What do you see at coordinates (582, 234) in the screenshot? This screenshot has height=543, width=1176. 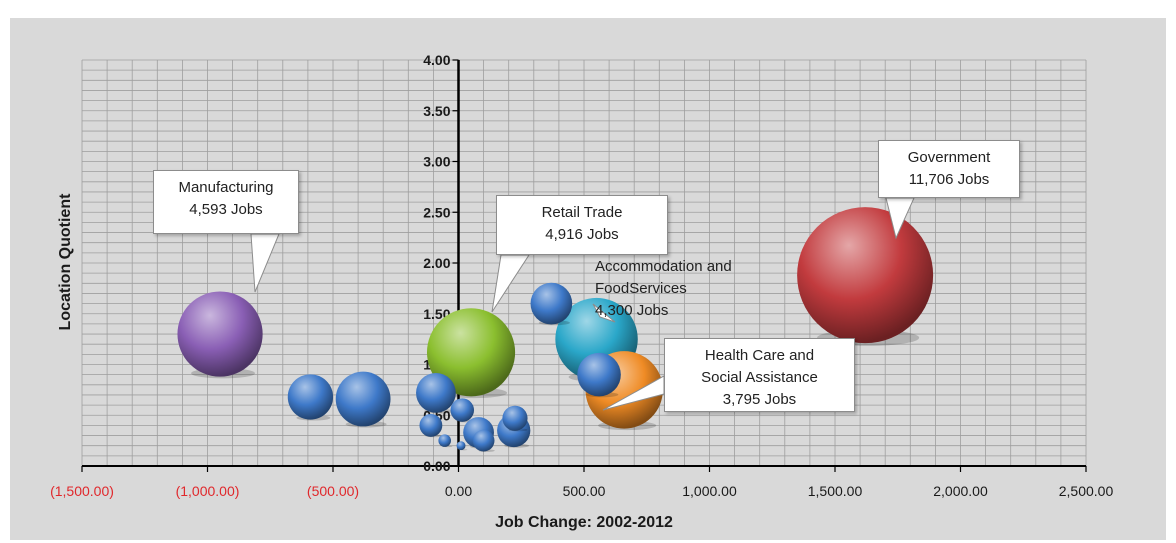 I see `callout-line: 4,916 Jobs` at bounding box center [582, 234].